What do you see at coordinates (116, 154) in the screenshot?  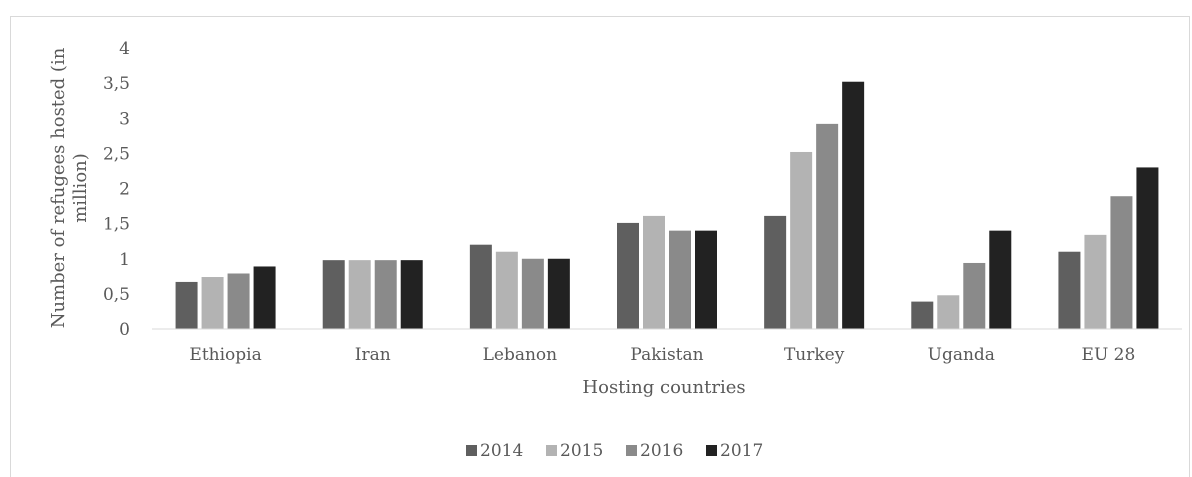 I see `y-tick-label: 2,5` at bounding box center [116, 154].